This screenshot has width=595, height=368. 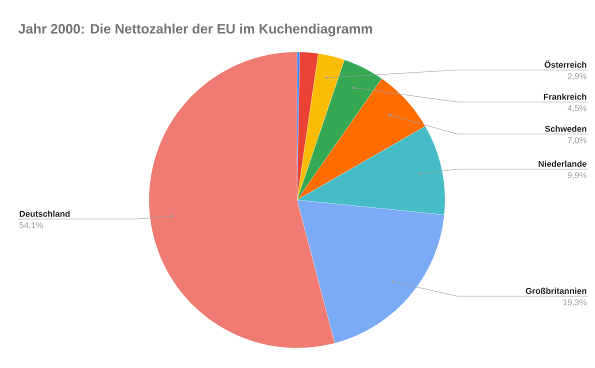 I want to click on slice-label: Großbritannien, so click(x=556, y=291).